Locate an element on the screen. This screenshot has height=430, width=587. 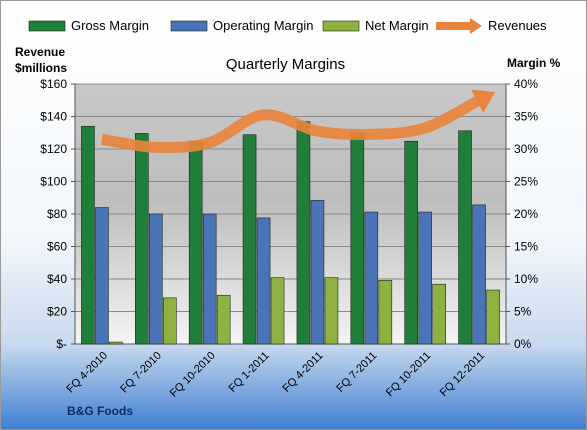
revenue-line is located at coordinates (291, 124).